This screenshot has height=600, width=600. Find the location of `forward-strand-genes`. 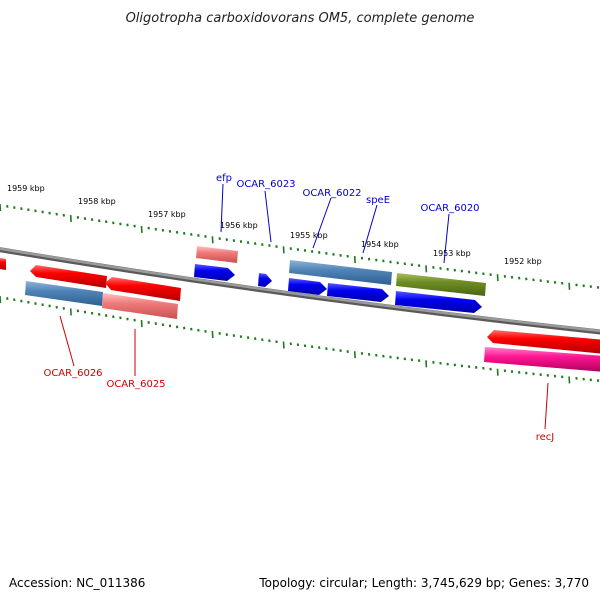

forward-strand-genes is located at coordinates (243, 271).